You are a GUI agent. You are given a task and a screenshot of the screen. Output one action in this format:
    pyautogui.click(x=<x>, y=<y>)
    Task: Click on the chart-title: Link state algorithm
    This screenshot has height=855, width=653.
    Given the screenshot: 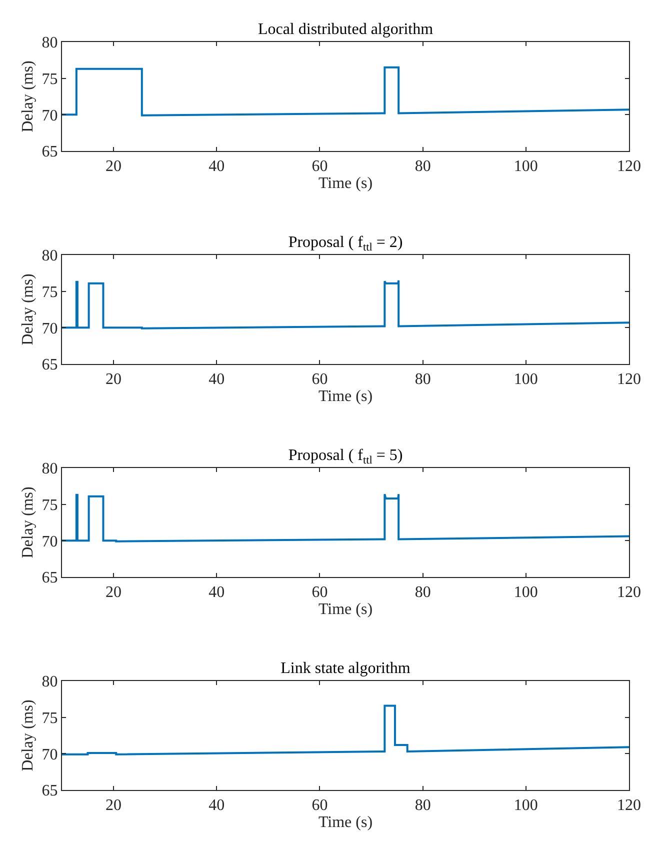 What is the action you would take?
    pyautogui.click(x=345, y=668)
    